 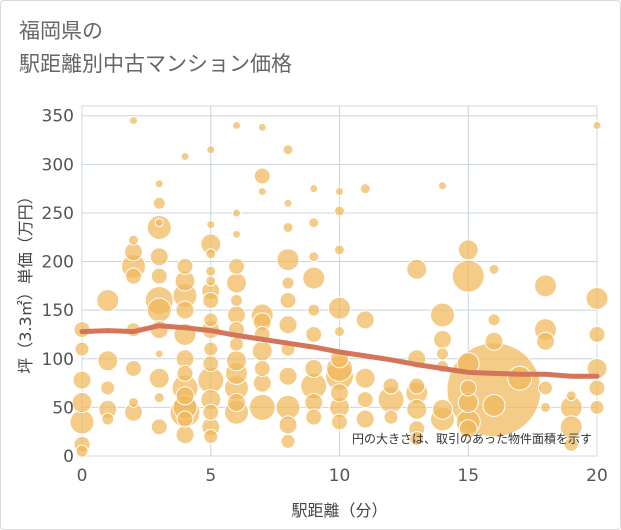 What do you see at coordinates (597, 476) in the screenshot?
I see `x-tick-label: 20` at bounding box center [597, 476].